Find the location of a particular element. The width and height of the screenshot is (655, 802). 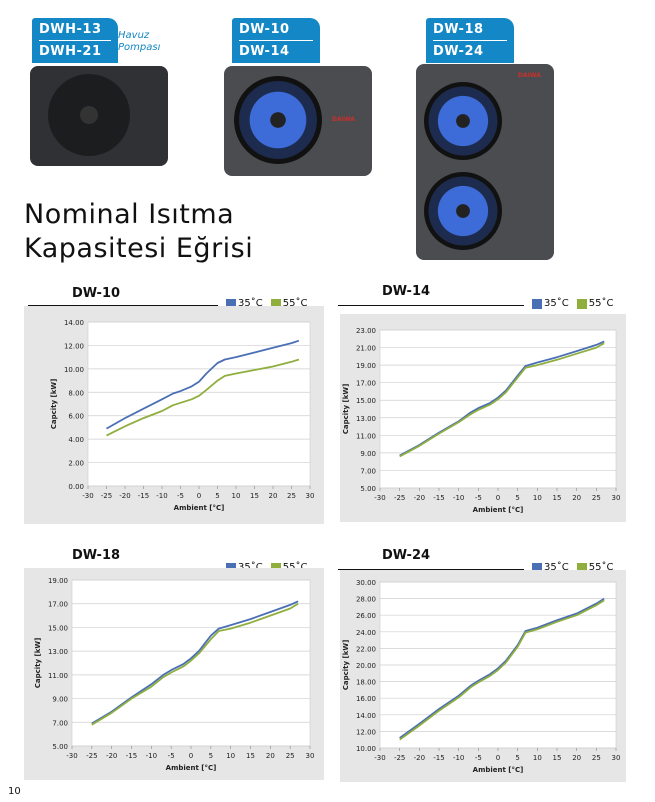

y-tick-label: 22.00 is located at coordinates (366, 649).